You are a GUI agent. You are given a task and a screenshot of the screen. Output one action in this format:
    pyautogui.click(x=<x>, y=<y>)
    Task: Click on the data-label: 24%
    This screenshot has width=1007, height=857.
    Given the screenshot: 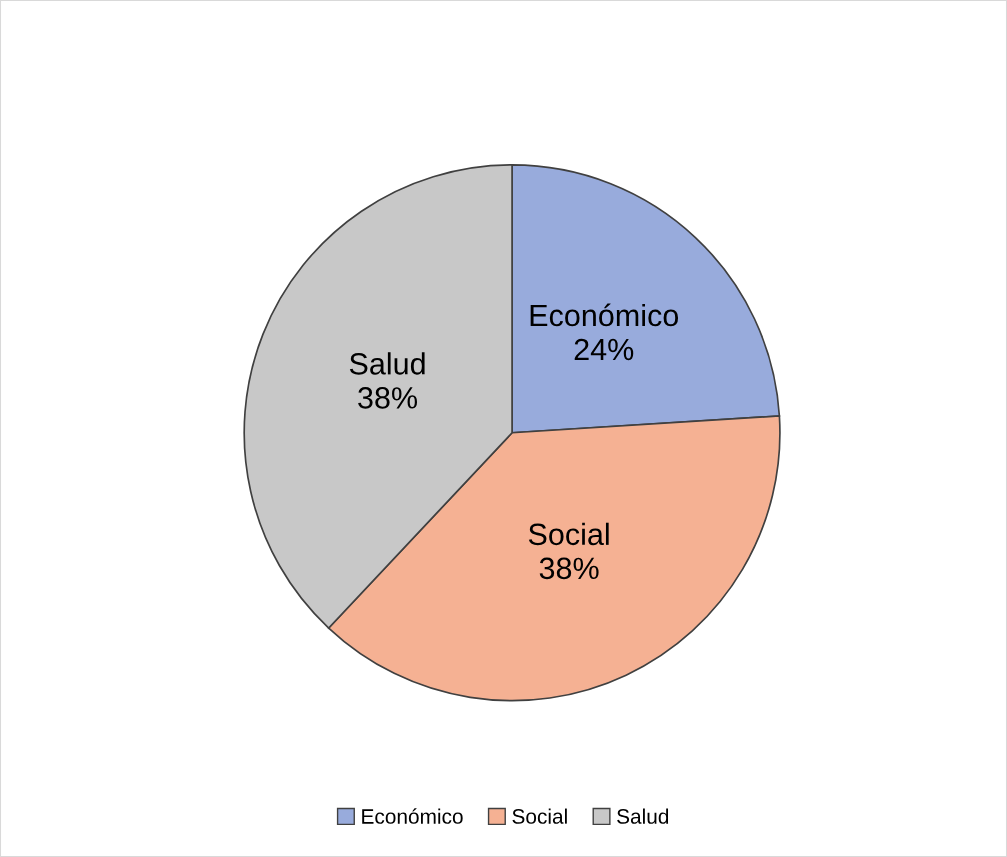 What is the action you would take?
    pyautogui.click(x=604, y=349)
    